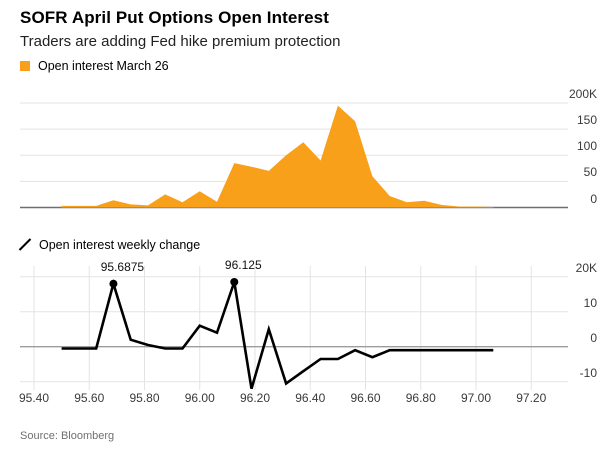 Image resolution: width=605 pixels, height=450 pixels. I want to click on source-note: Source: Bloomberg, so click(67, 436).